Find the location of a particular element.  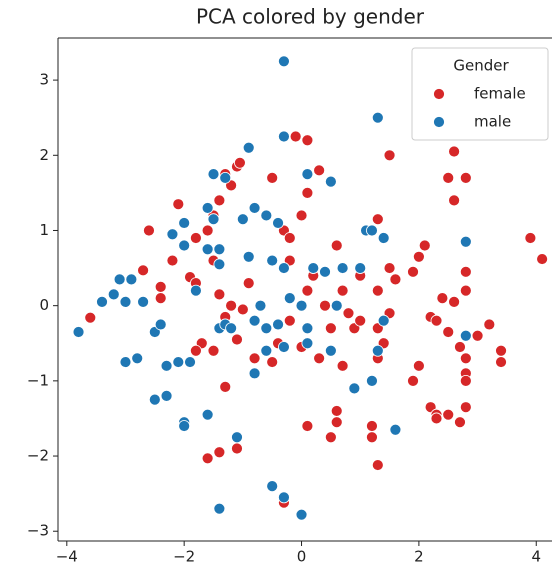

y-tick-label: −3 is located at coordinates (38, 531).